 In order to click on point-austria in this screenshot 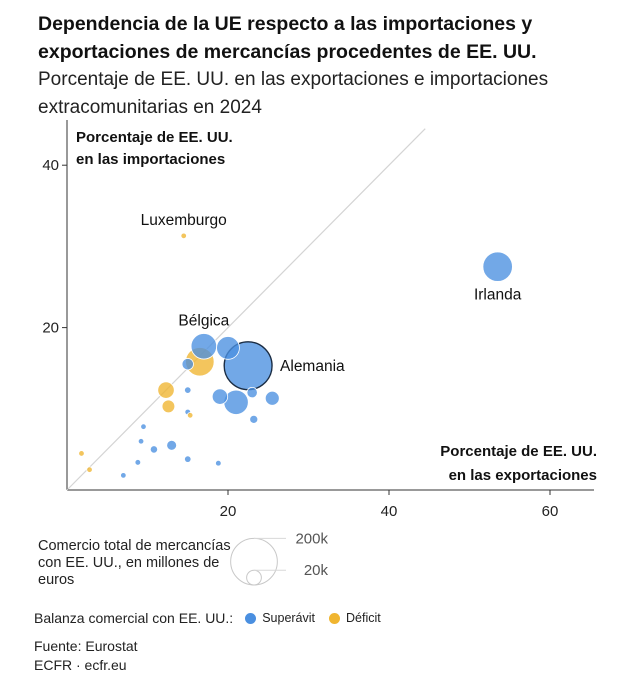, I will do `click(252, 392)`.